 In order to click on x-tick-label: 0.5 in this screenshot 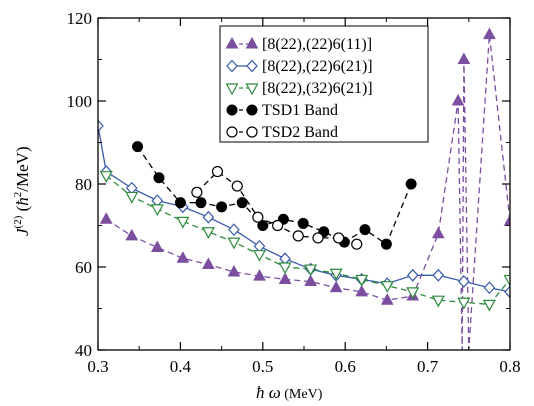, I will do `click(262, 366)`.